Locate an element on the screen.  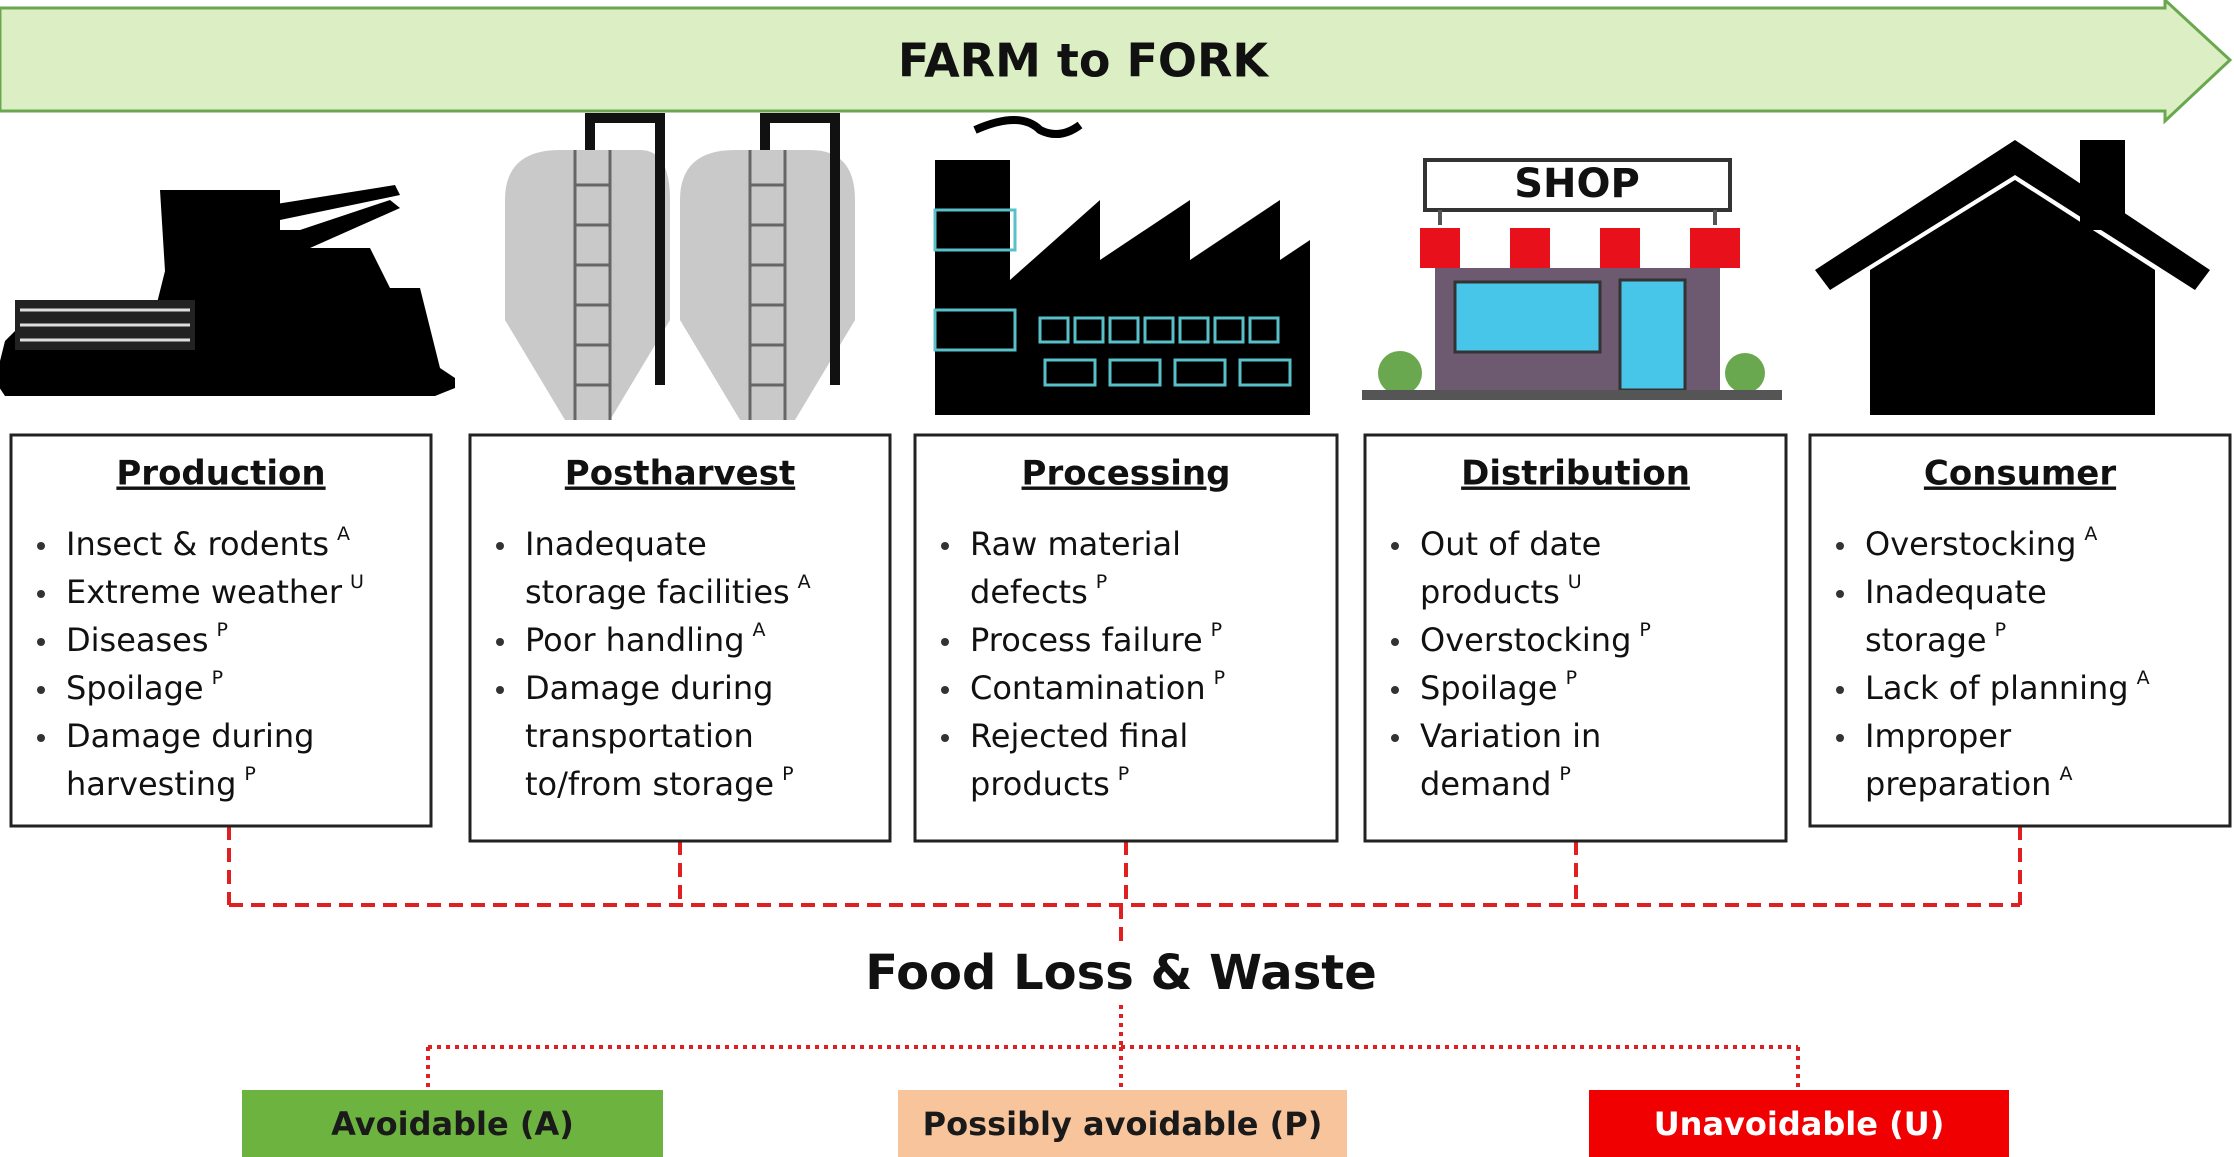
item-line: Insect & rodents is located at coordinates (197, 544).